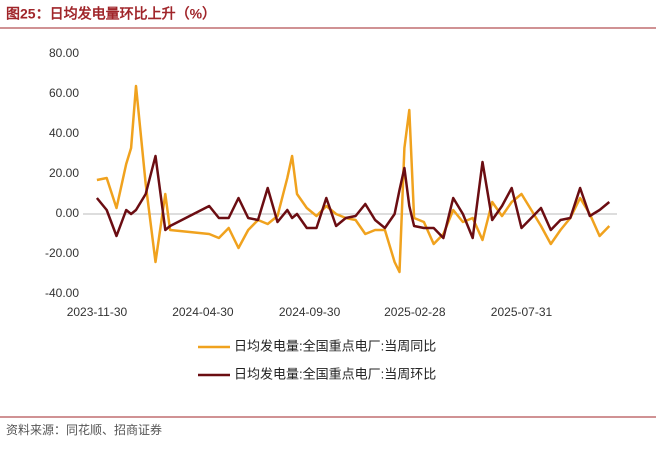 This screenshot has width=656, height=451. Describe the element at coordinates (64, 133) in the screenshot. I see `y-tick-label: 40.00` at that location.